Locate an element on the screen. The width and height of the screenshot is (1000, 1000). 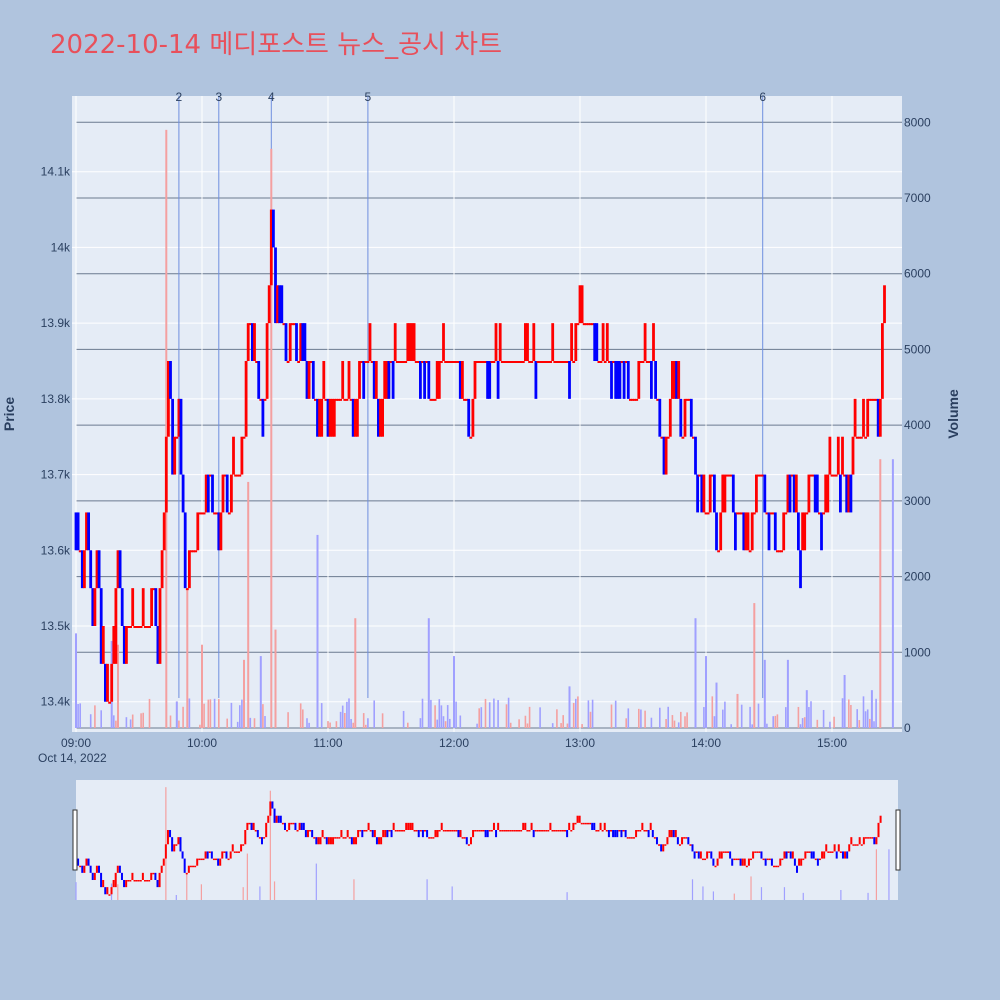
slider-volume-bar is located at coordinates (243, 893).